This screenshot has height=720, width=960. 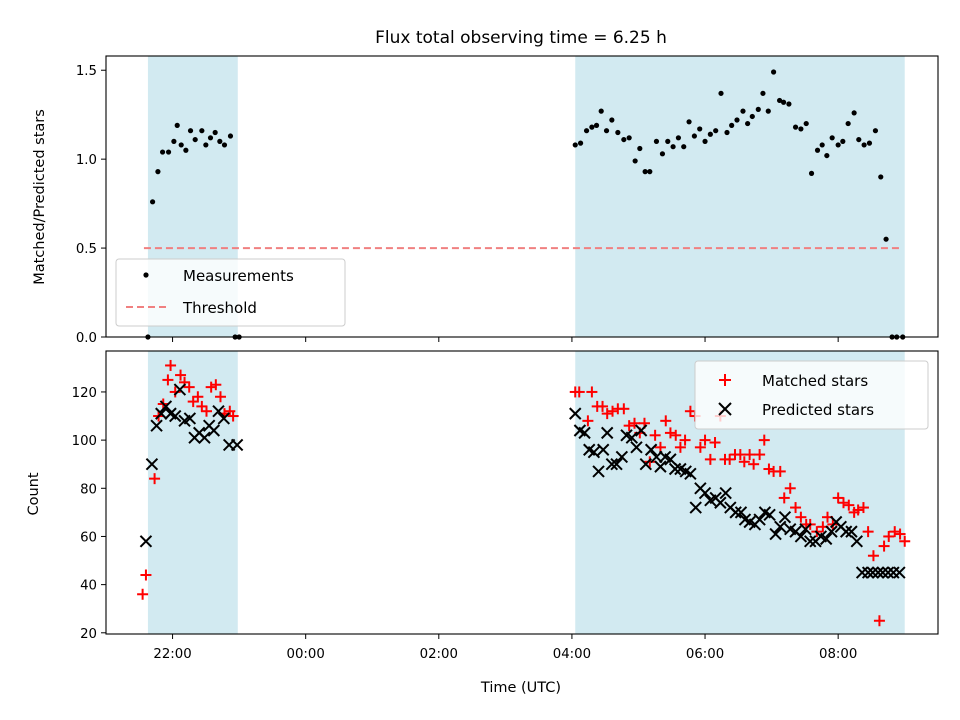 What do you see at coordinates (34, 493) in the screenshot?
I see `bottom-y-axis-label: Count` at bounding box center [34, 493].